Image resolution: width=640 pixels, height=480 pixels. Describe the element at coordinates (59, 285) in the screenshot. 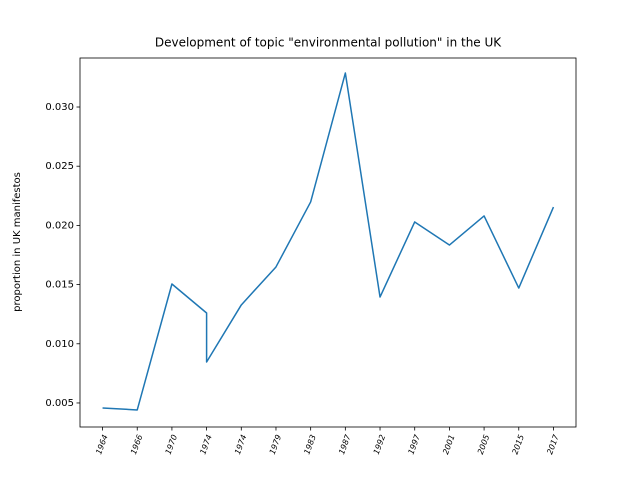

I see `y-tick-label: 0.015` at that location.